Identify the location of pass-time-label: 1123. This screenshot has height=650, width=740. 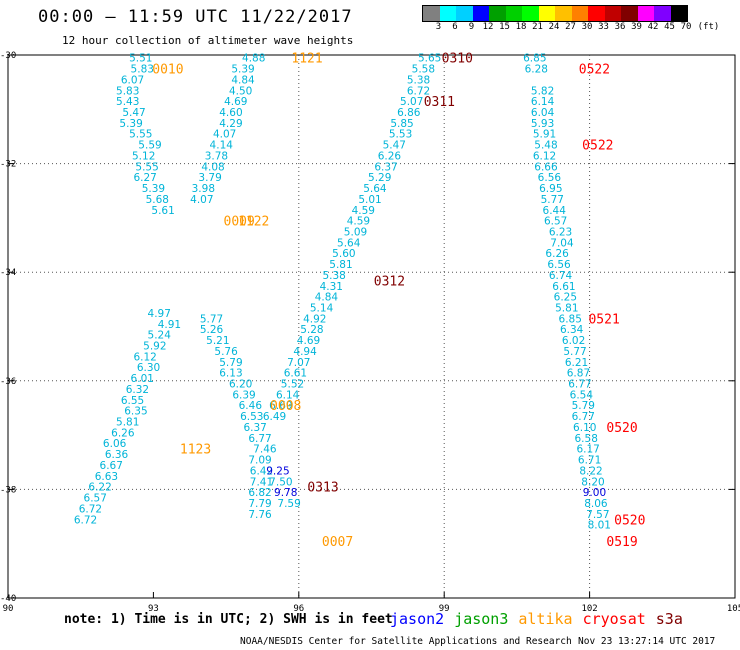
(195, 450).